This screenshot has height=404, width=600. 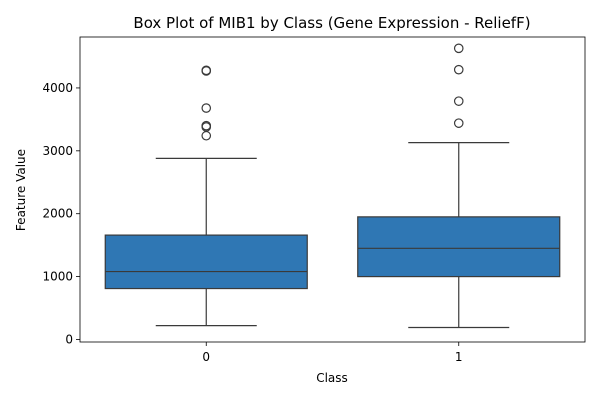 I want to click on x-tick-label: 0, so click(x=206, y=357).